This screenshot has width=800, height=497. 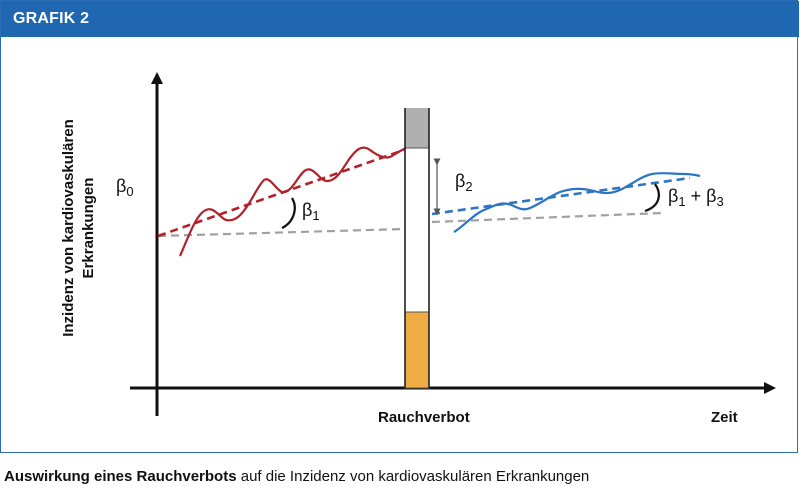 I want to click on caption-bold: Auswirkung eines Rauchverbots, so click(x=120, y=476).